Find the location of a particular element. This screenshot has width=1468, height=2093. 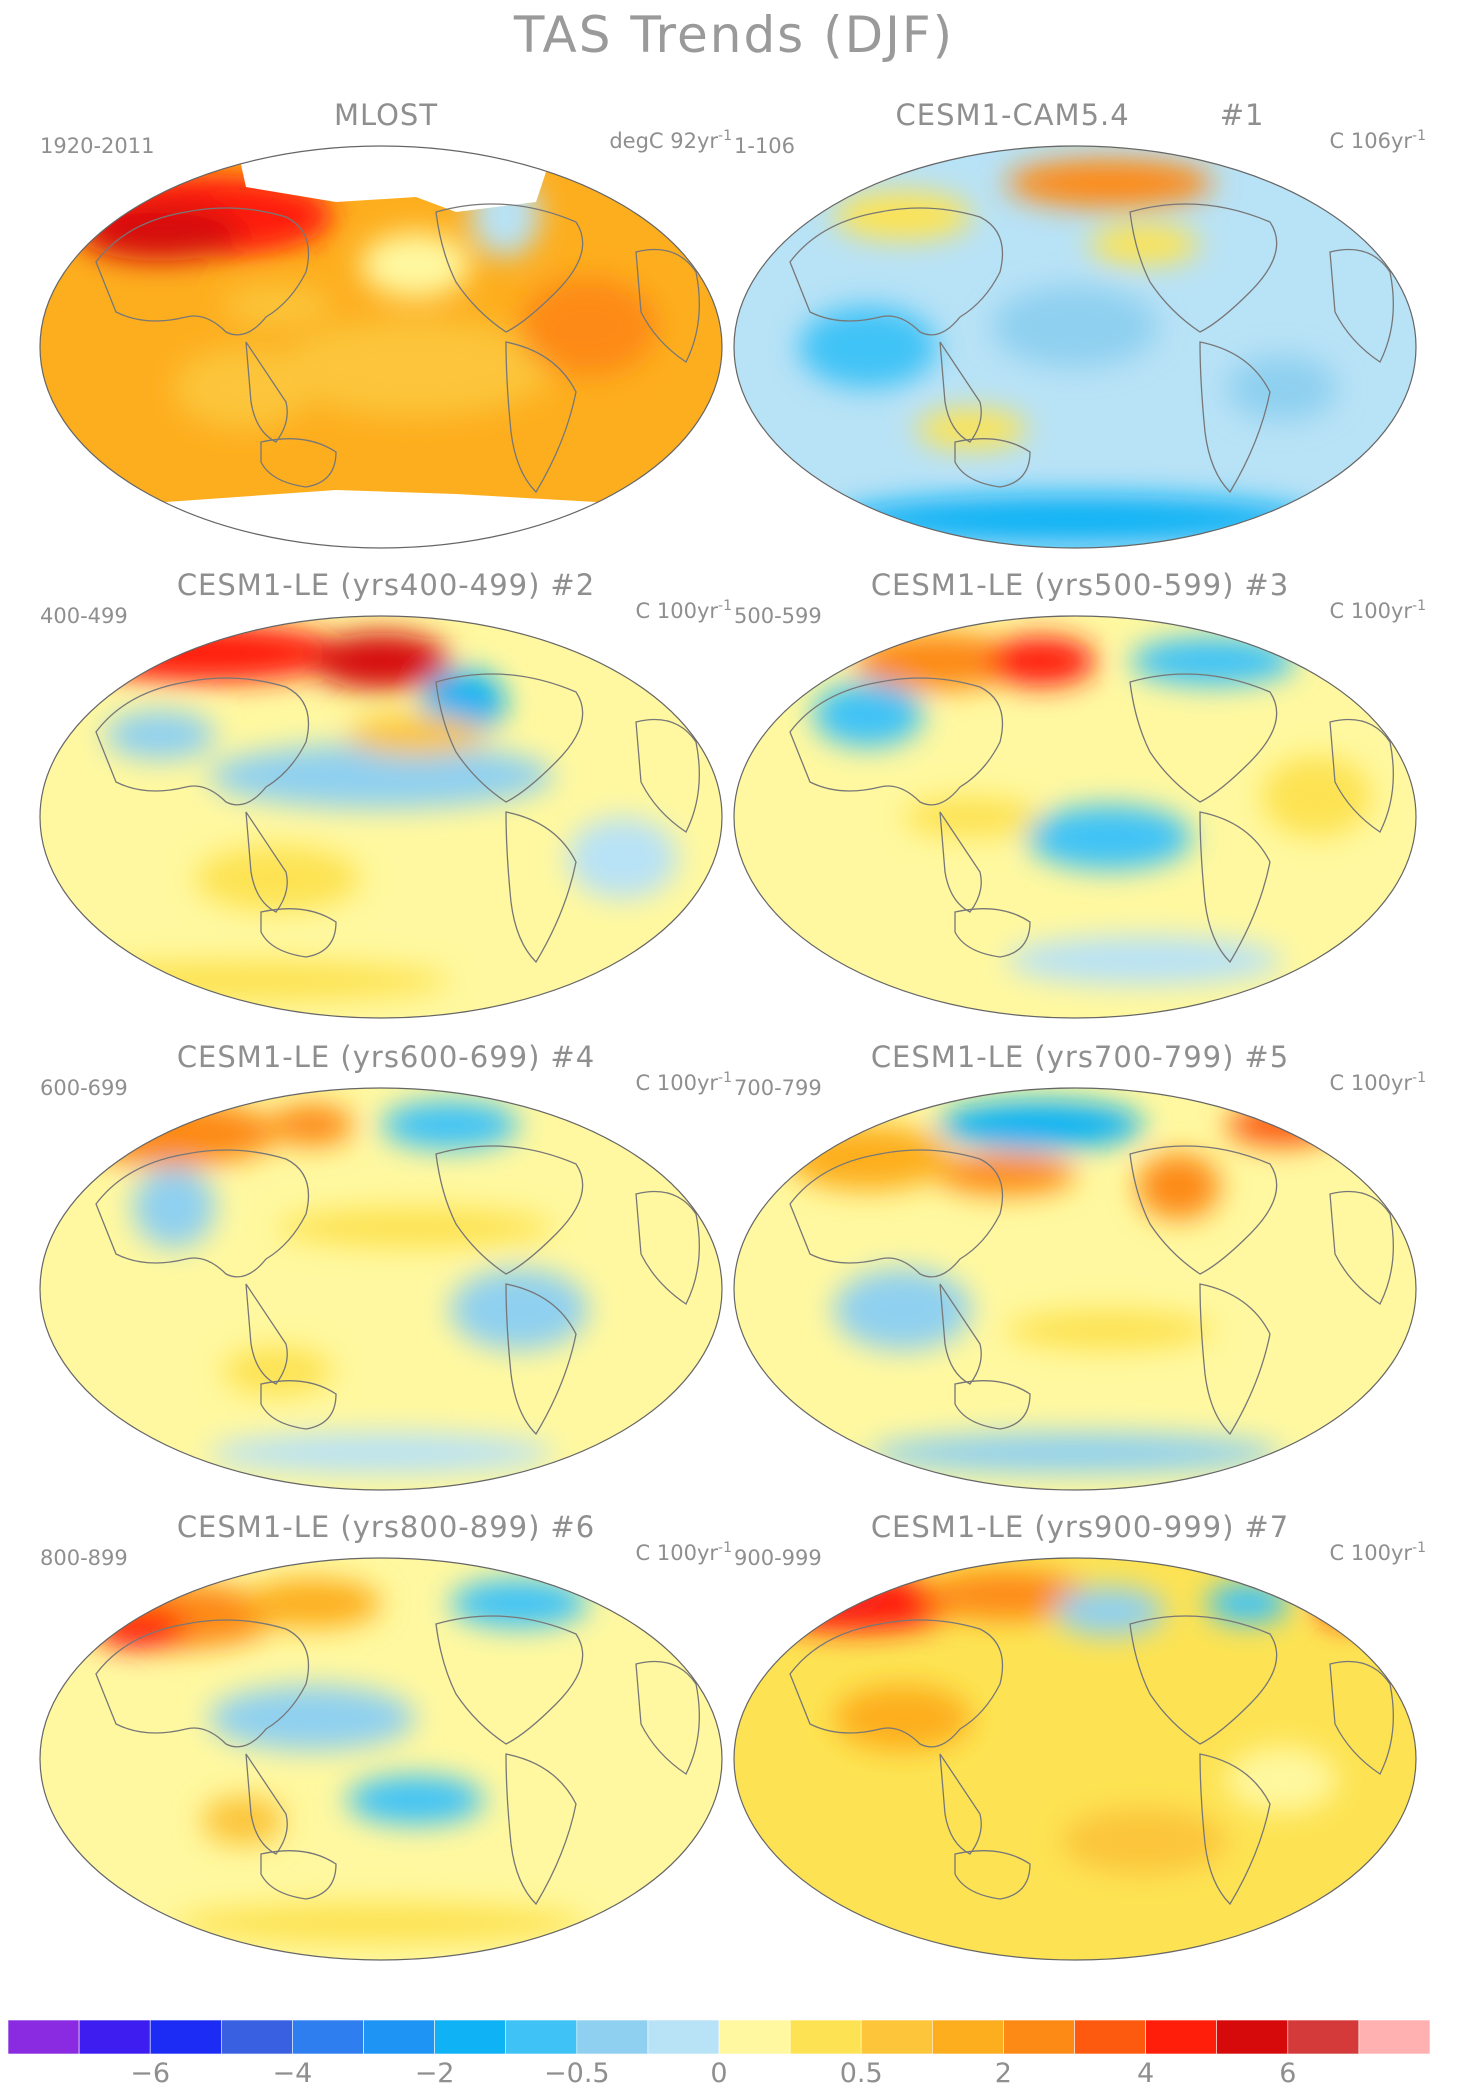

colorbar-tick-label: −0.5 is located at coordinates (577, 2073).